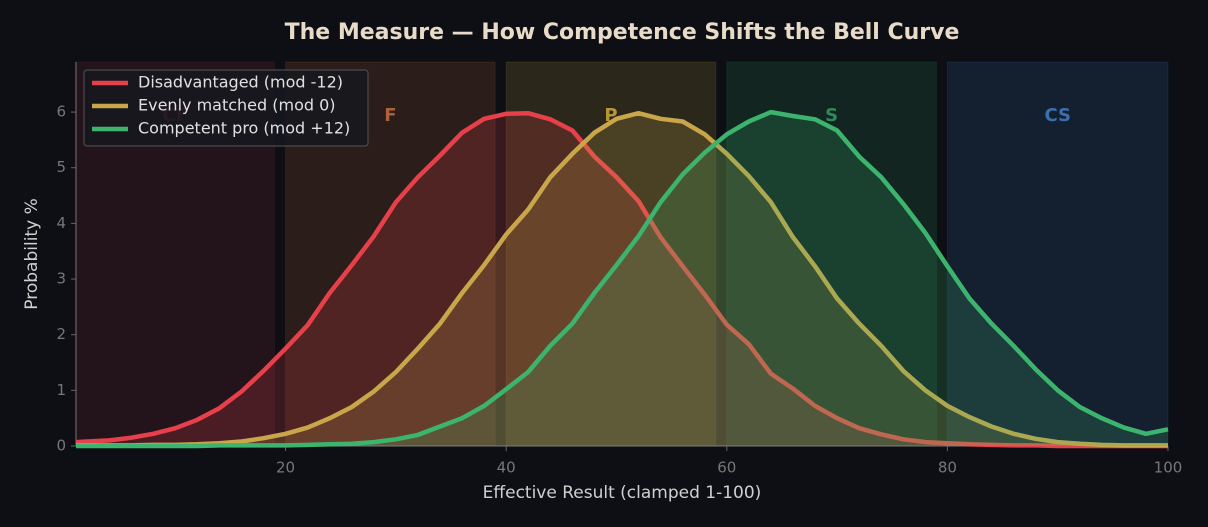 The width and height of the screenshot is (1208, 527). I want to click on legend-label: Competent pro (mod +12), so click(244, 128).